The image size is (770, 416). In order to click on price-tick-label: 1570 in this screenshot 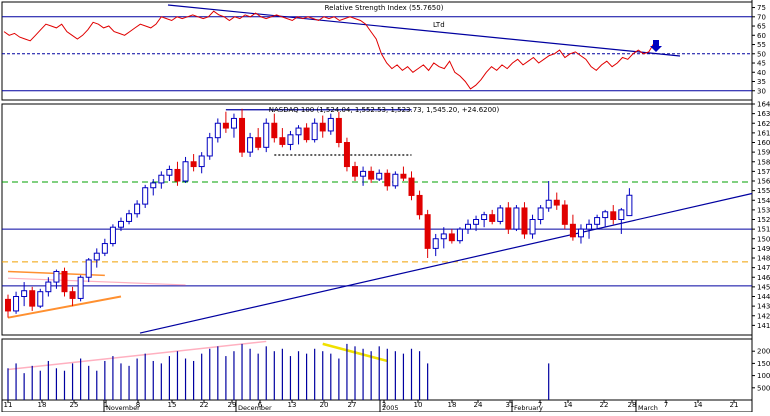, I will do `click(763, 172)`.